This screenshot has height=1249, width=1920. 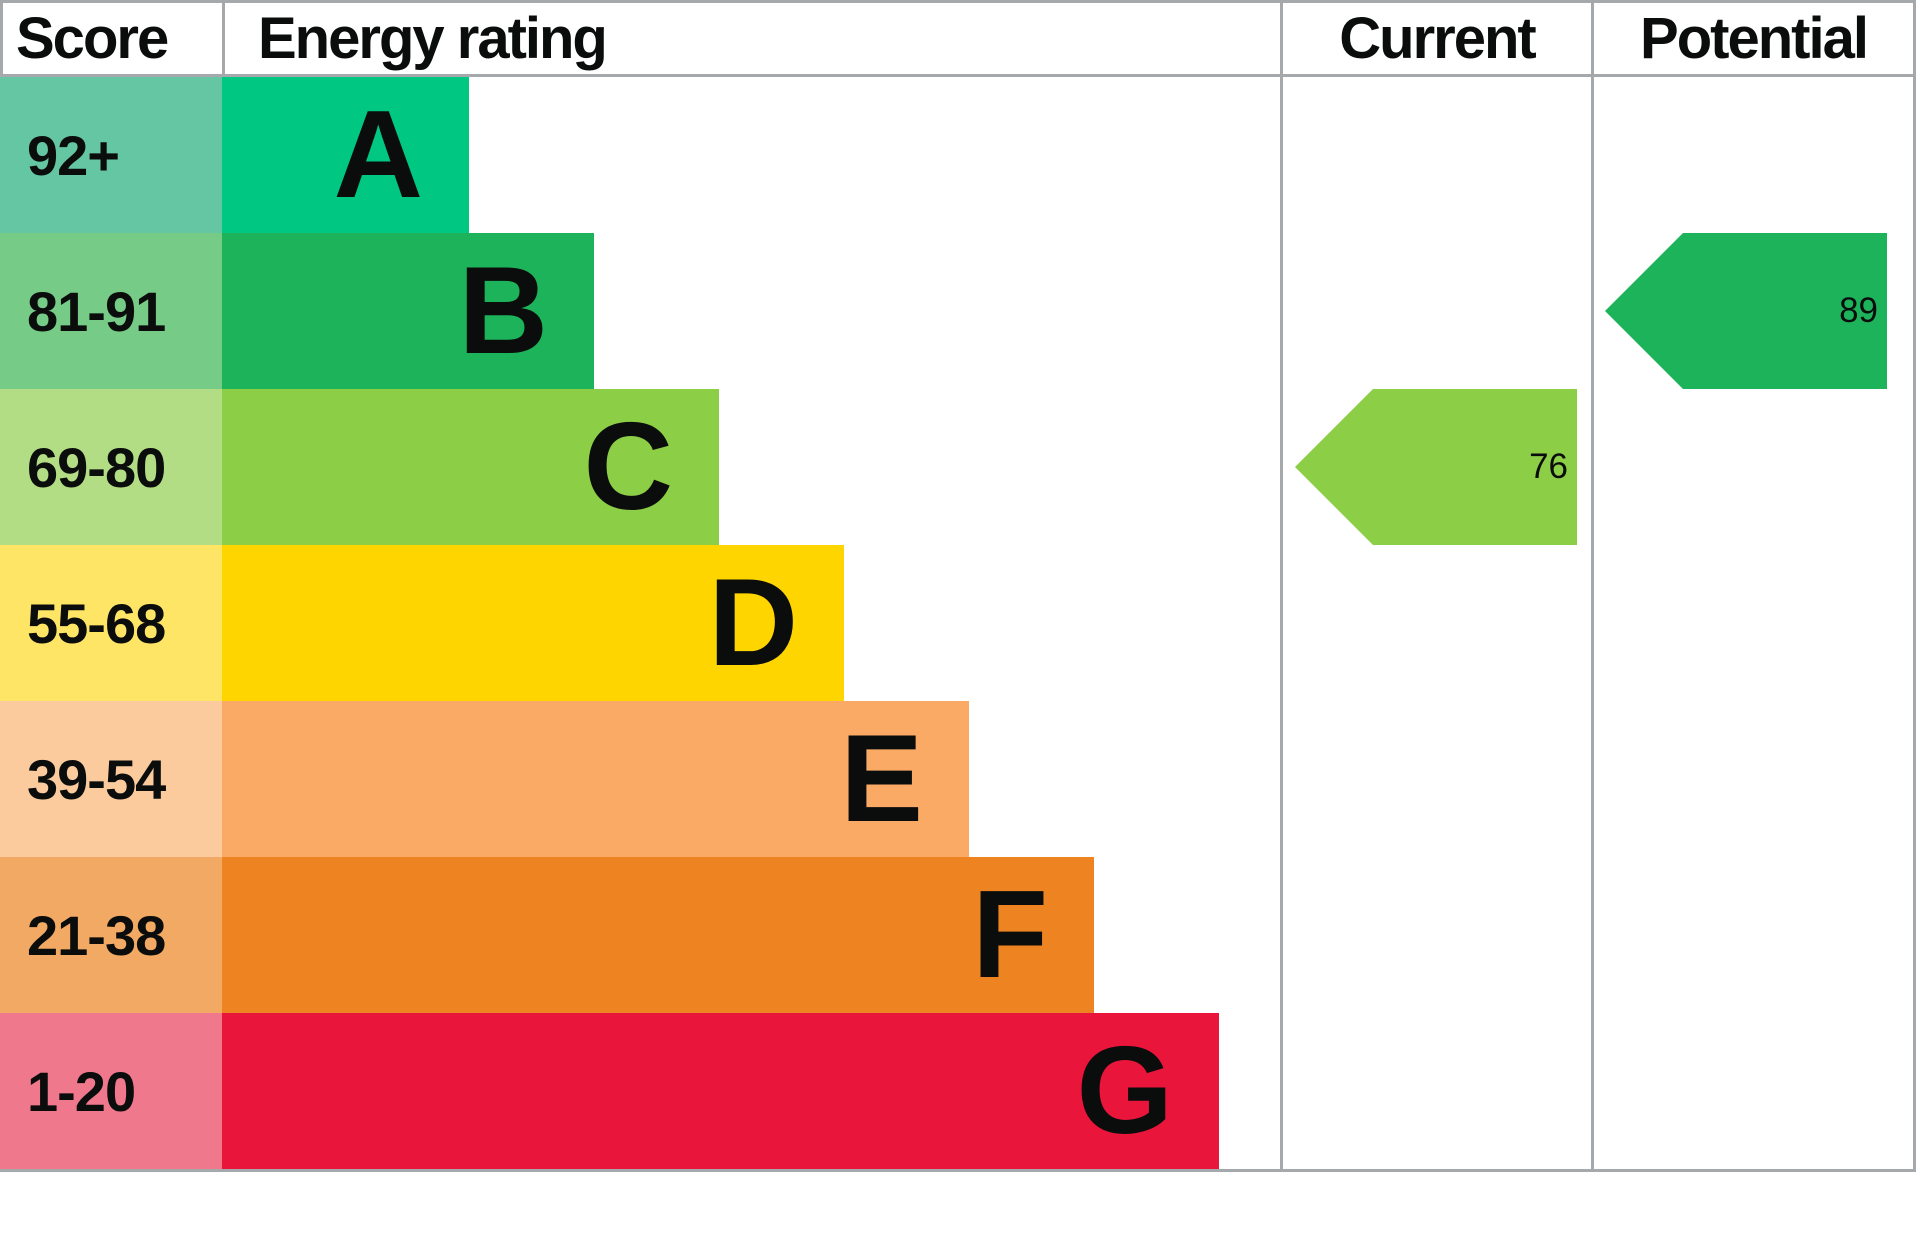 I want to click on table-border-right, so click(x=1914, y=586).